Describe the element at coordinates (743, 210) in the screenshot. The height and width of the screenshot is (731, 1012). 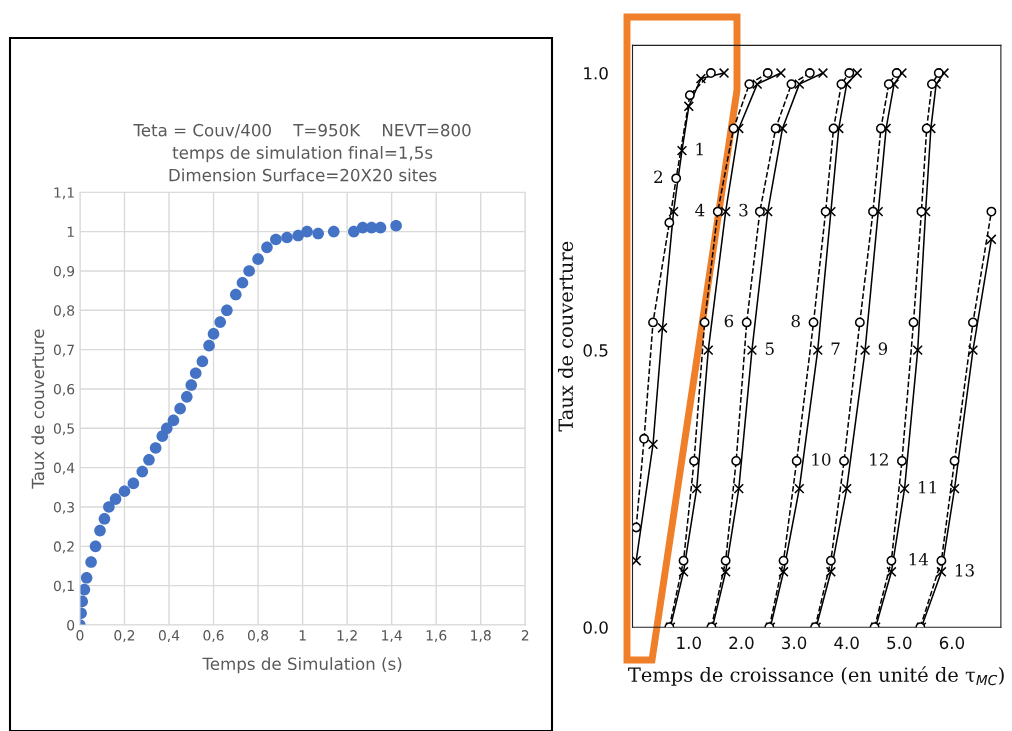
I see `annotation: 3` at that location.